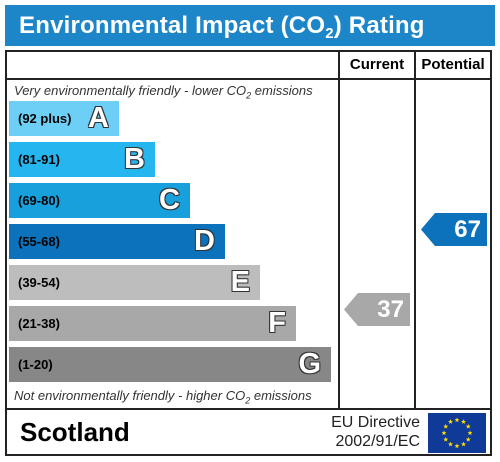  I want to click on band-range-label: (21-38), so click(39, 323).